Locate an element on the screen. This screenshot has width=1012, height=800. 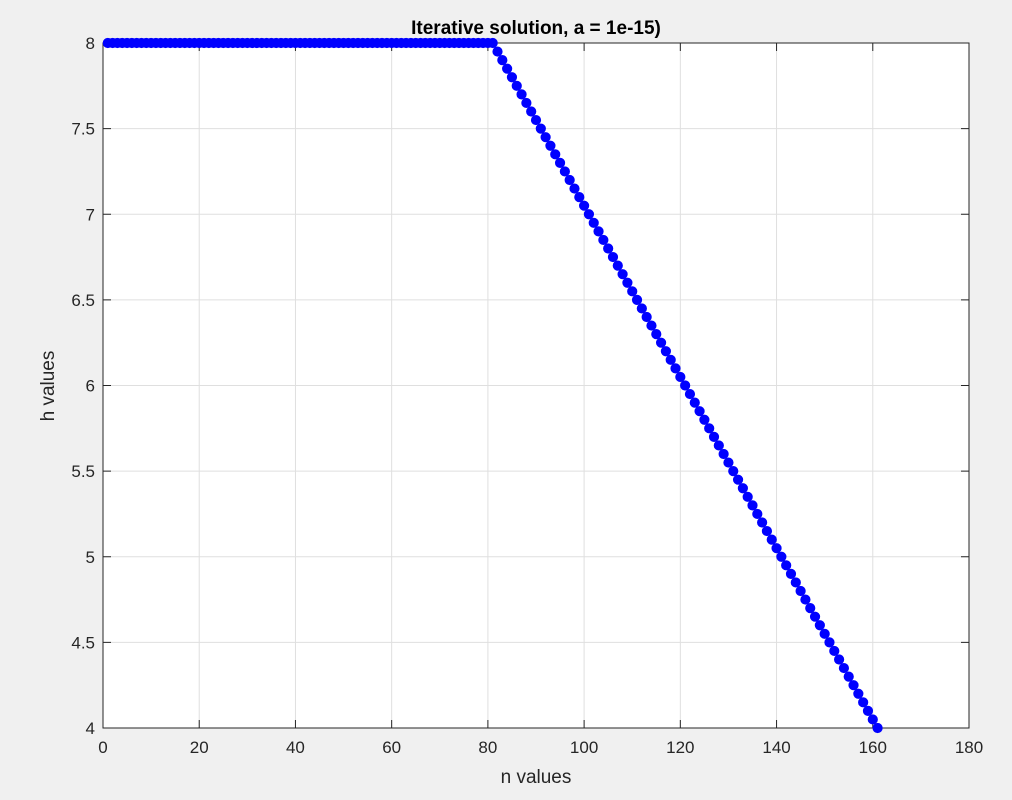
x-axis-label: n values is located at coordinates (536, 777).